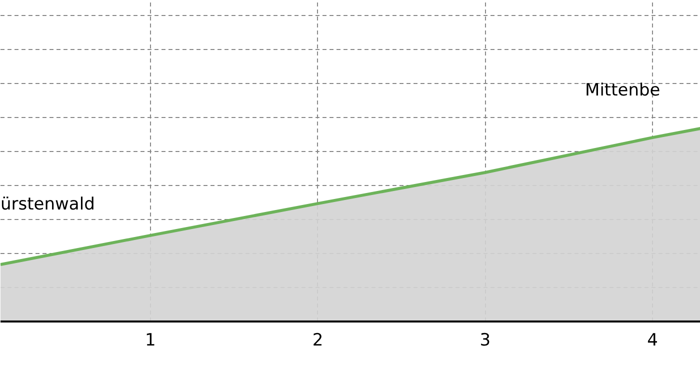 Image resolution: width=700 pixels, height=373 pixels. I want to click on x-tick-label: 2, so click(318, 340).